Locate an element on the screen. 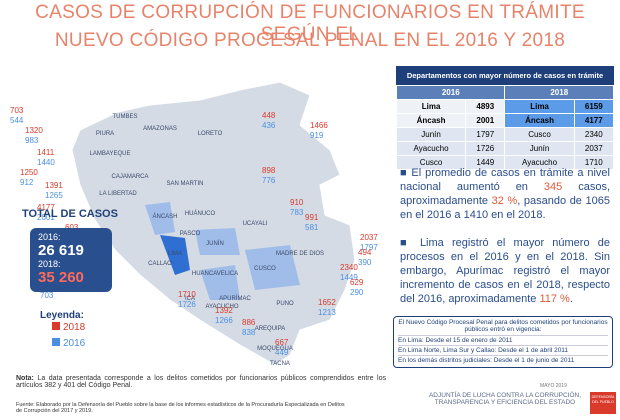 This screenshot has height=420, width=620. table-cell: Lima is located at coordinates (431, 106).